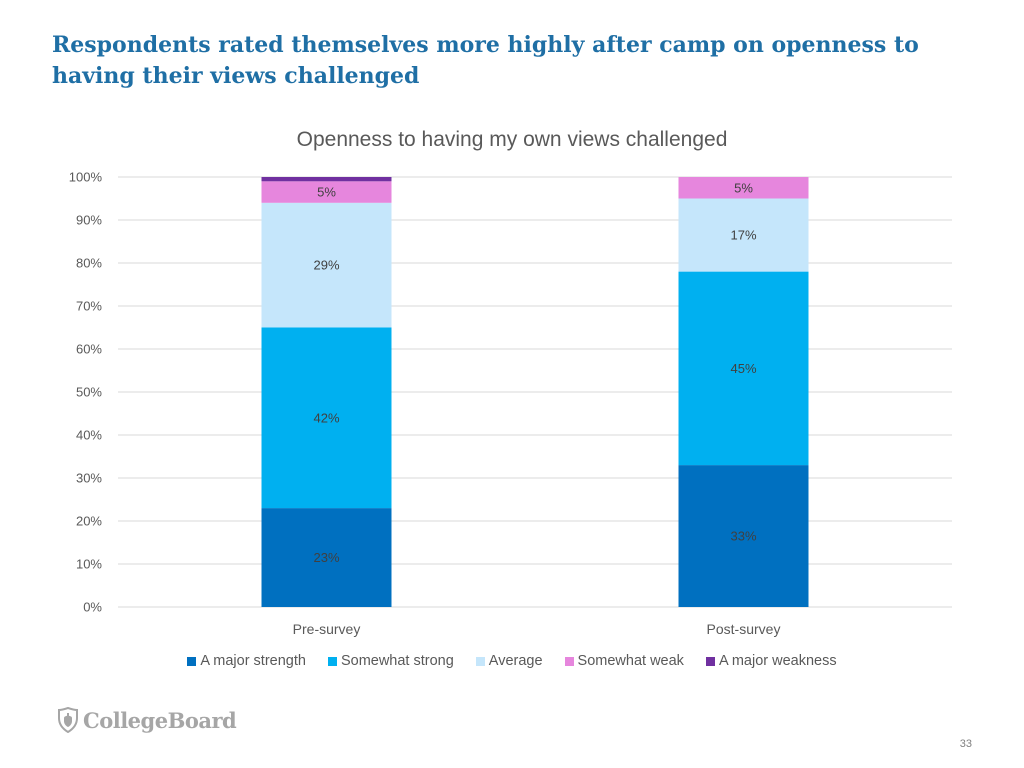  I want to click on legend-item: A major strength, so click(246, 661).